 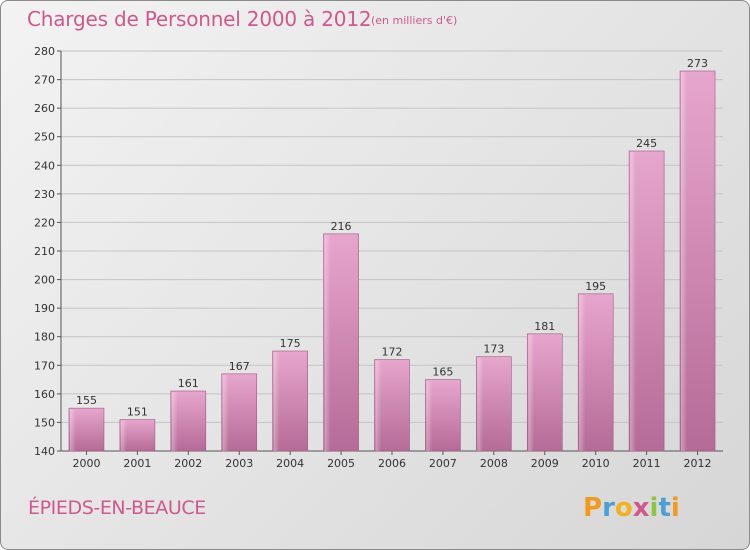 What do you see at coordinates (44, 451) in the screenshot?
I see `y-tick-label: 140` at bounding box center [44, 451].